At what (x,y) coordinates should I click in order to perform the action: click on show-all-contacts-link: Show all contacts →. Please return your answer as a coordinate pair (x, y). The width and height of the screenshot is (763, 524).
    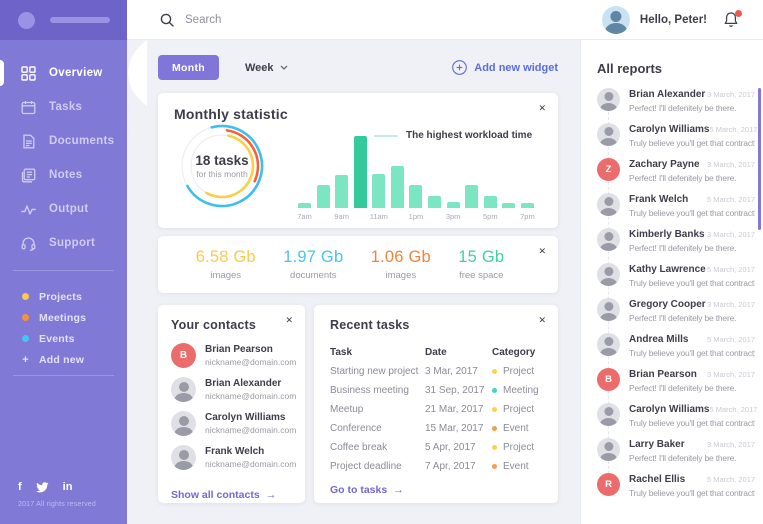
    Looking at the image, I should click on (223, 495).